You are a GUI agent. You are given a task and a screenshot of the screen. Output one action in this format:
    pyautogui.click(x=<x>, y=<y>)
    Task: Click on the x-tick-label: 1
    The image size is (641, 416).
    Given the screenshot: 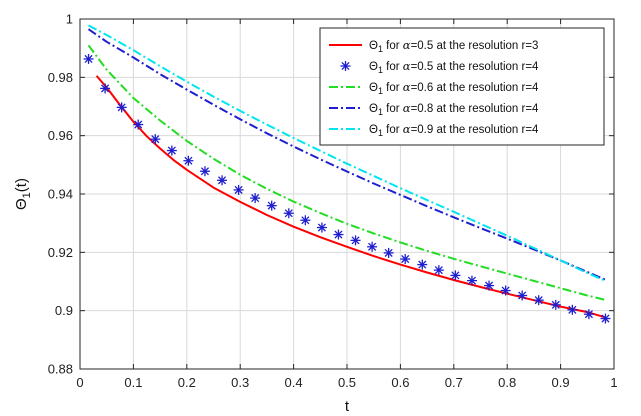 What is the action you would take?
    pyautogui.click(x=613, y=382)
    